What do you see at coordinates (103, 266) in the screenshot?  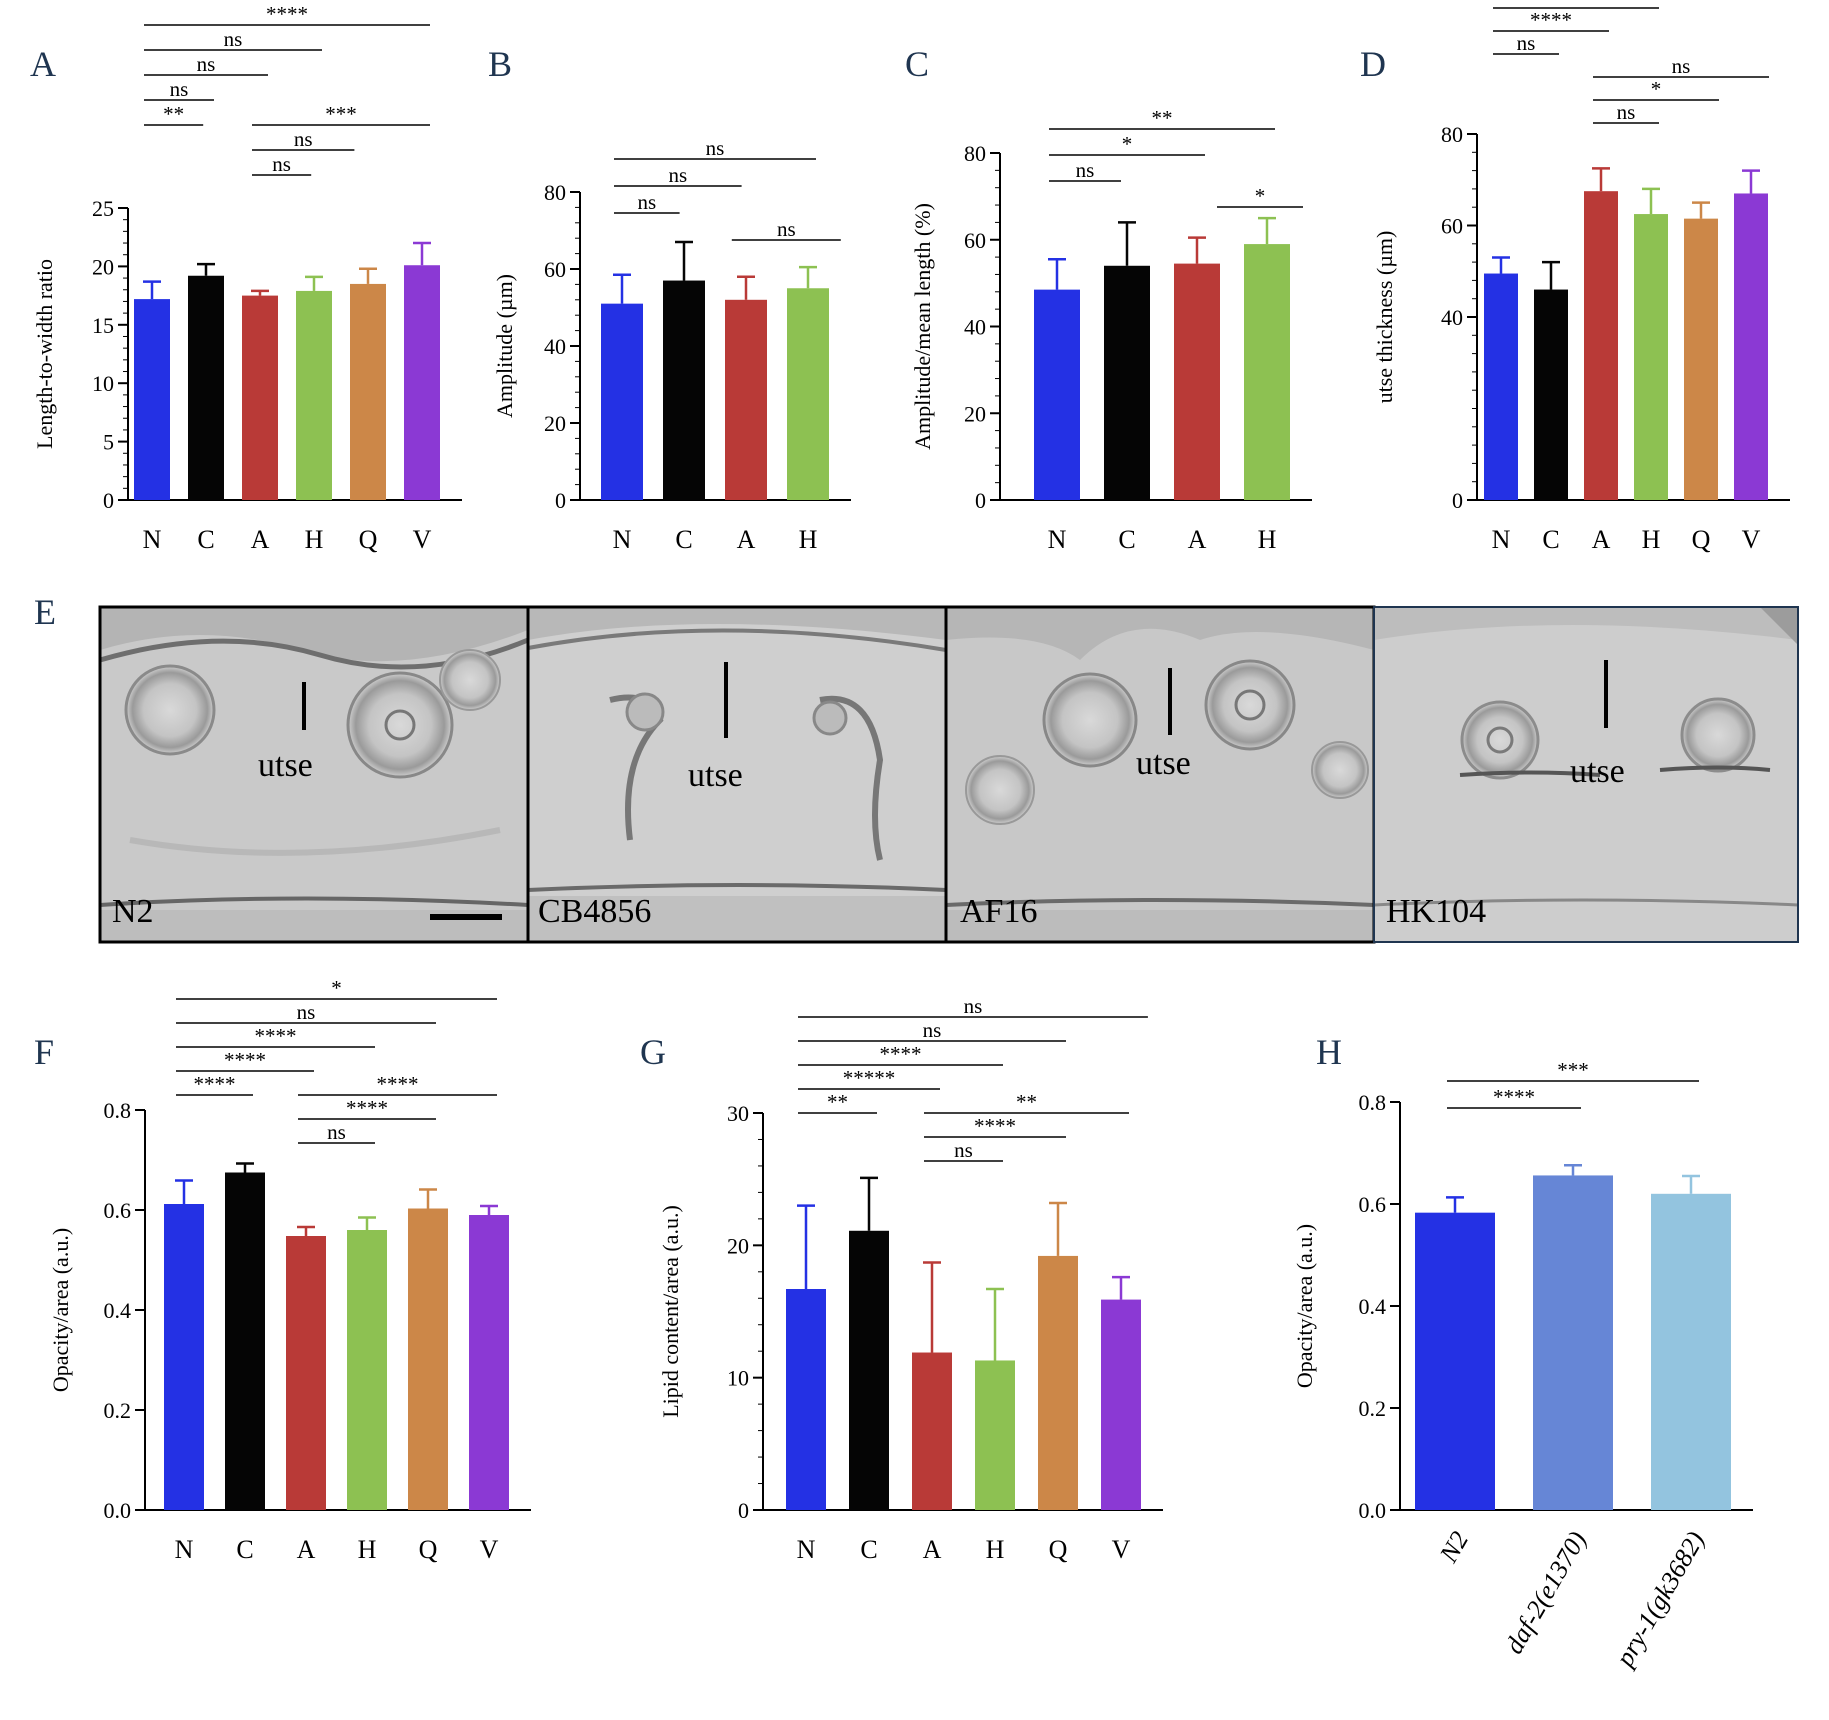 I see `y-tick-label-a: 20` at bounding box center [103, 266].